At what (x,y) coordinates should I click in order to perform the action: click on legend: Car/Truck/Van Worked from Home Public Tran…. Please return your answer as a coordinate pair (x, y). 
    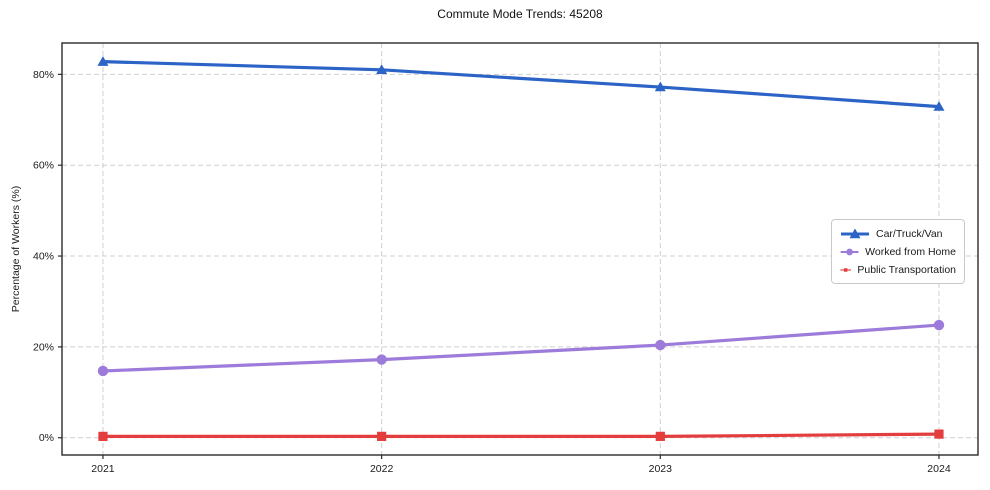
    Looking at the image, I should click on (898, 251).